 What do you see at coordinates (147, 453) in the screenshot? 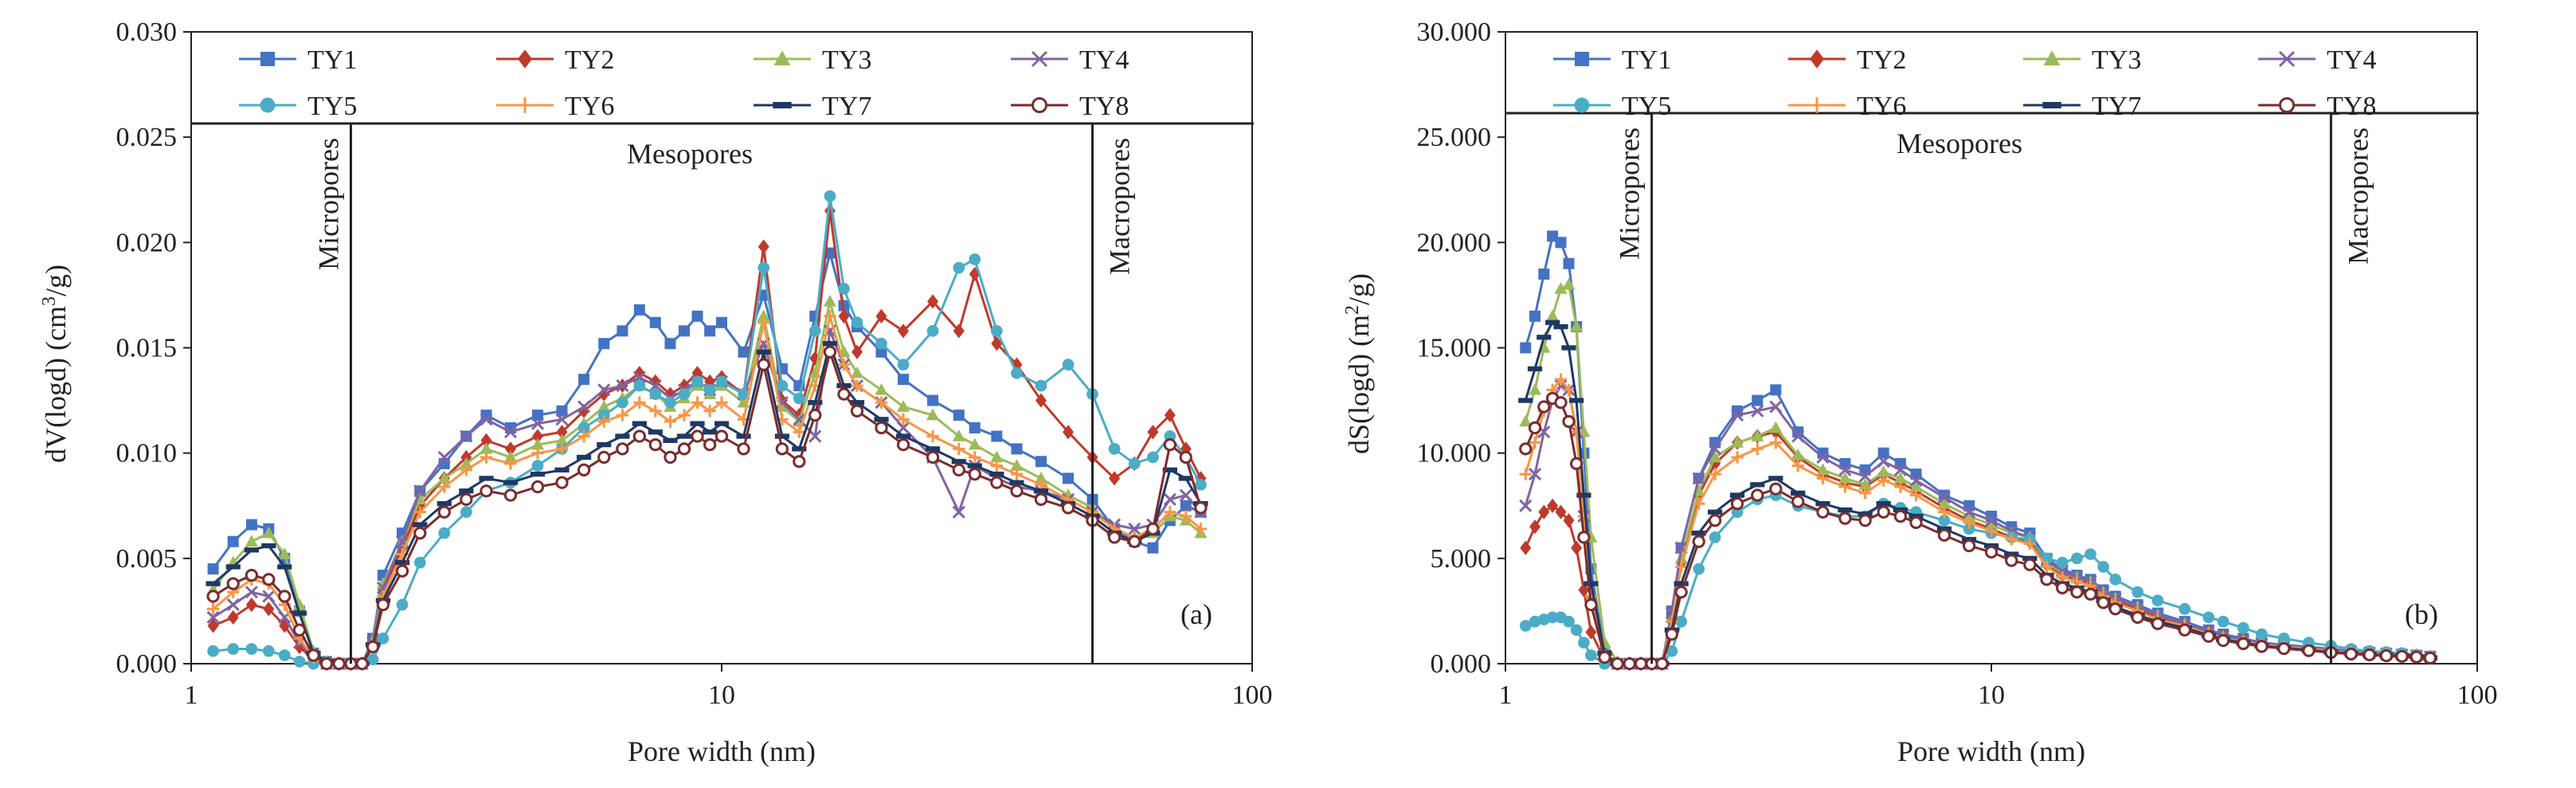
I see `y-tick-label: 0.010` at bounding box center [147, 453].